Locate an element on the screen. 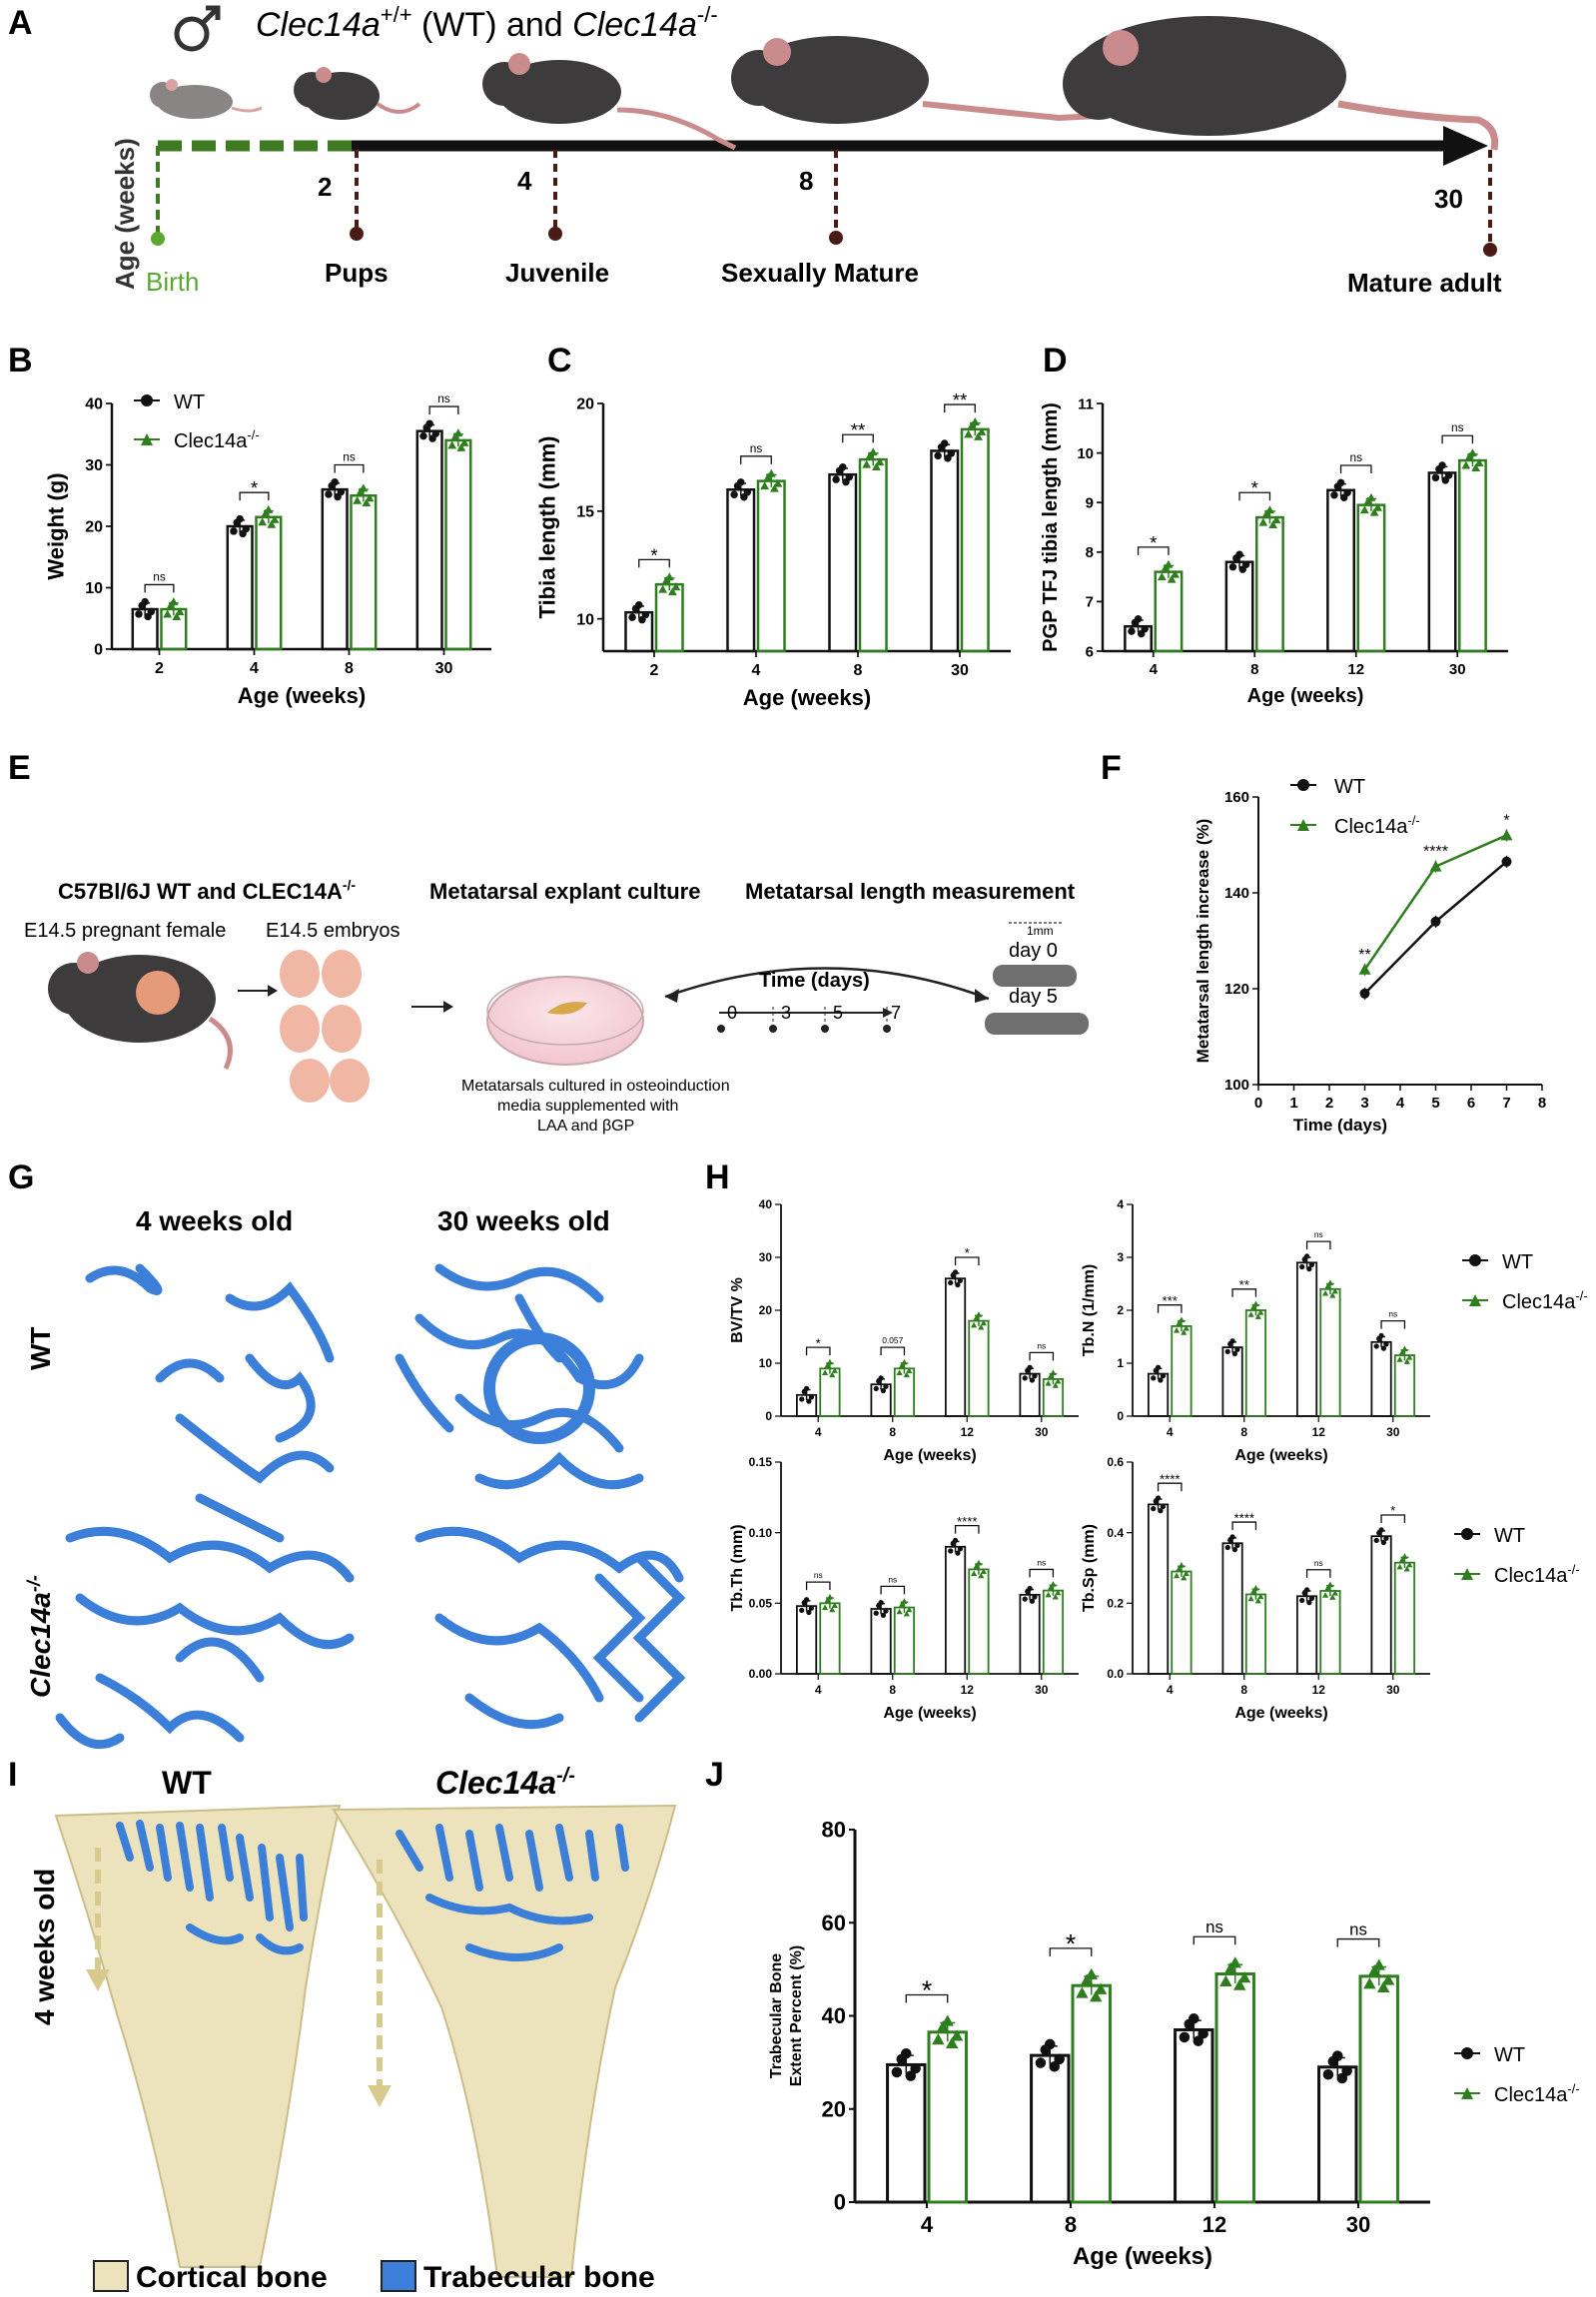  panel-g-row1: WT is located at coordinates (40, 1348).